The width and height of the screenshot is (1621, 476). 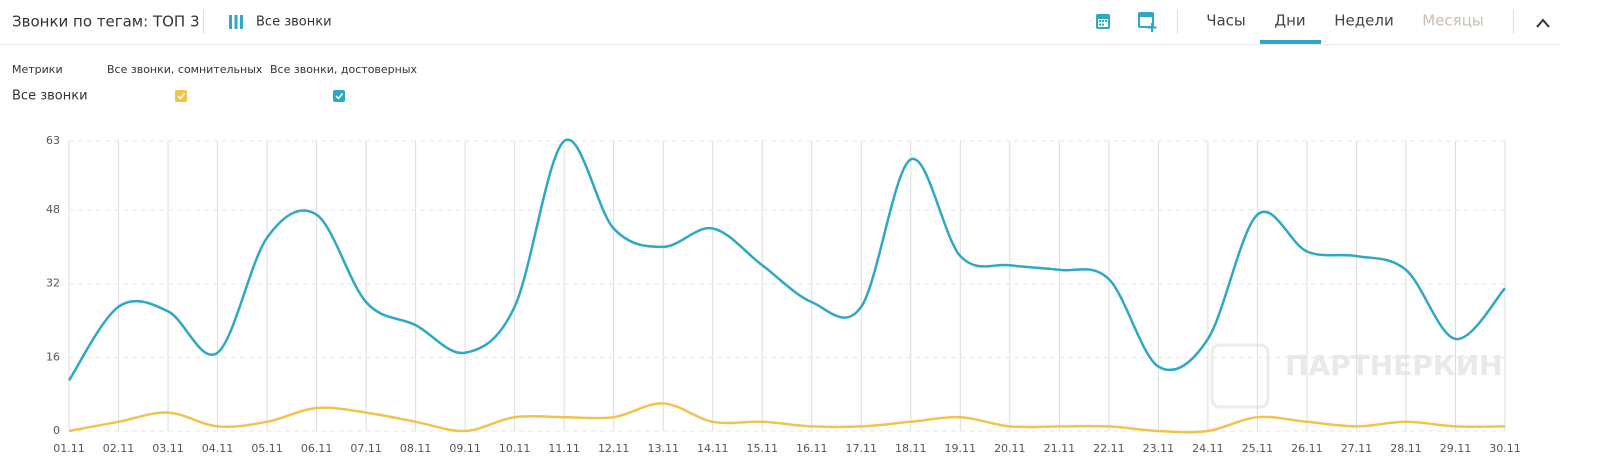 What do you see at coordinates (53, 356) in the screenshot?
I see `y-tick-label: 16` at bounding box center [53, 356].